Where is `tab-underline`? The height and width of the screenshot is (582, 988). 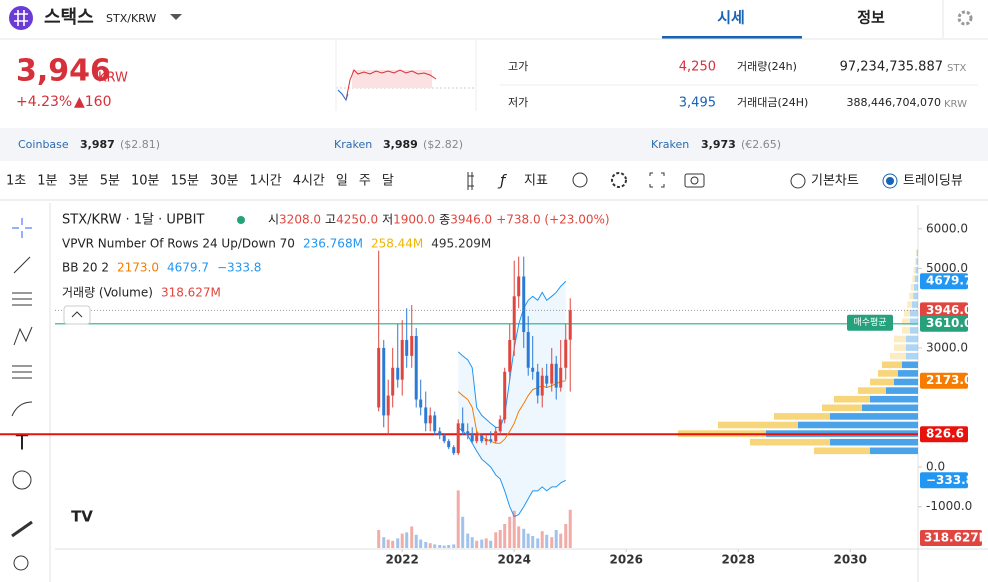 tab-underline is located at coordinates (732, 37).